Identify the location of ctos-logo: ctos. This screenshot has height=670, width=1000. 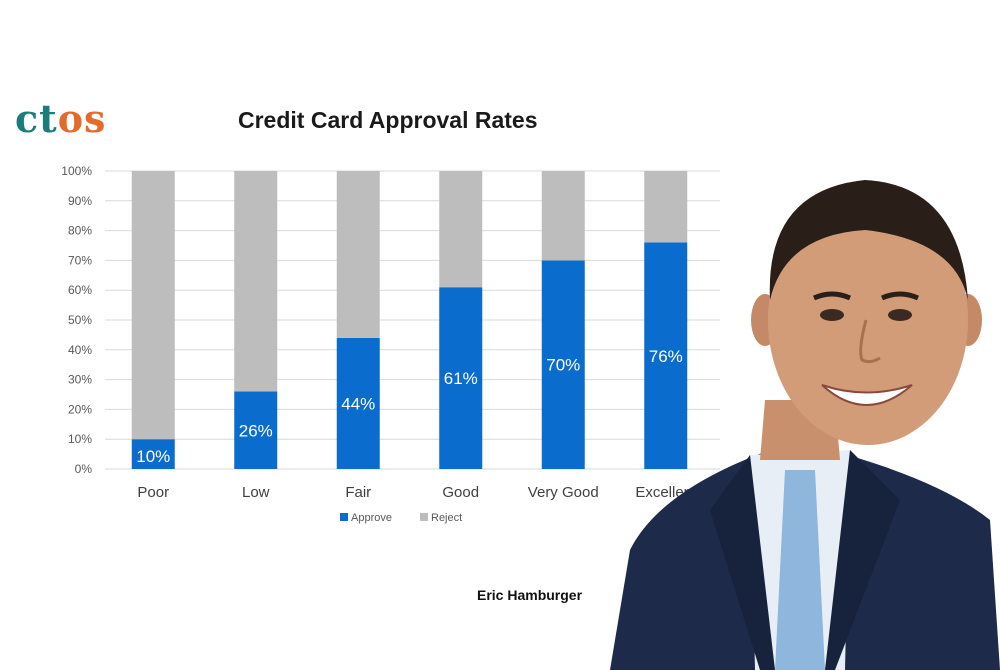
(60, 119).